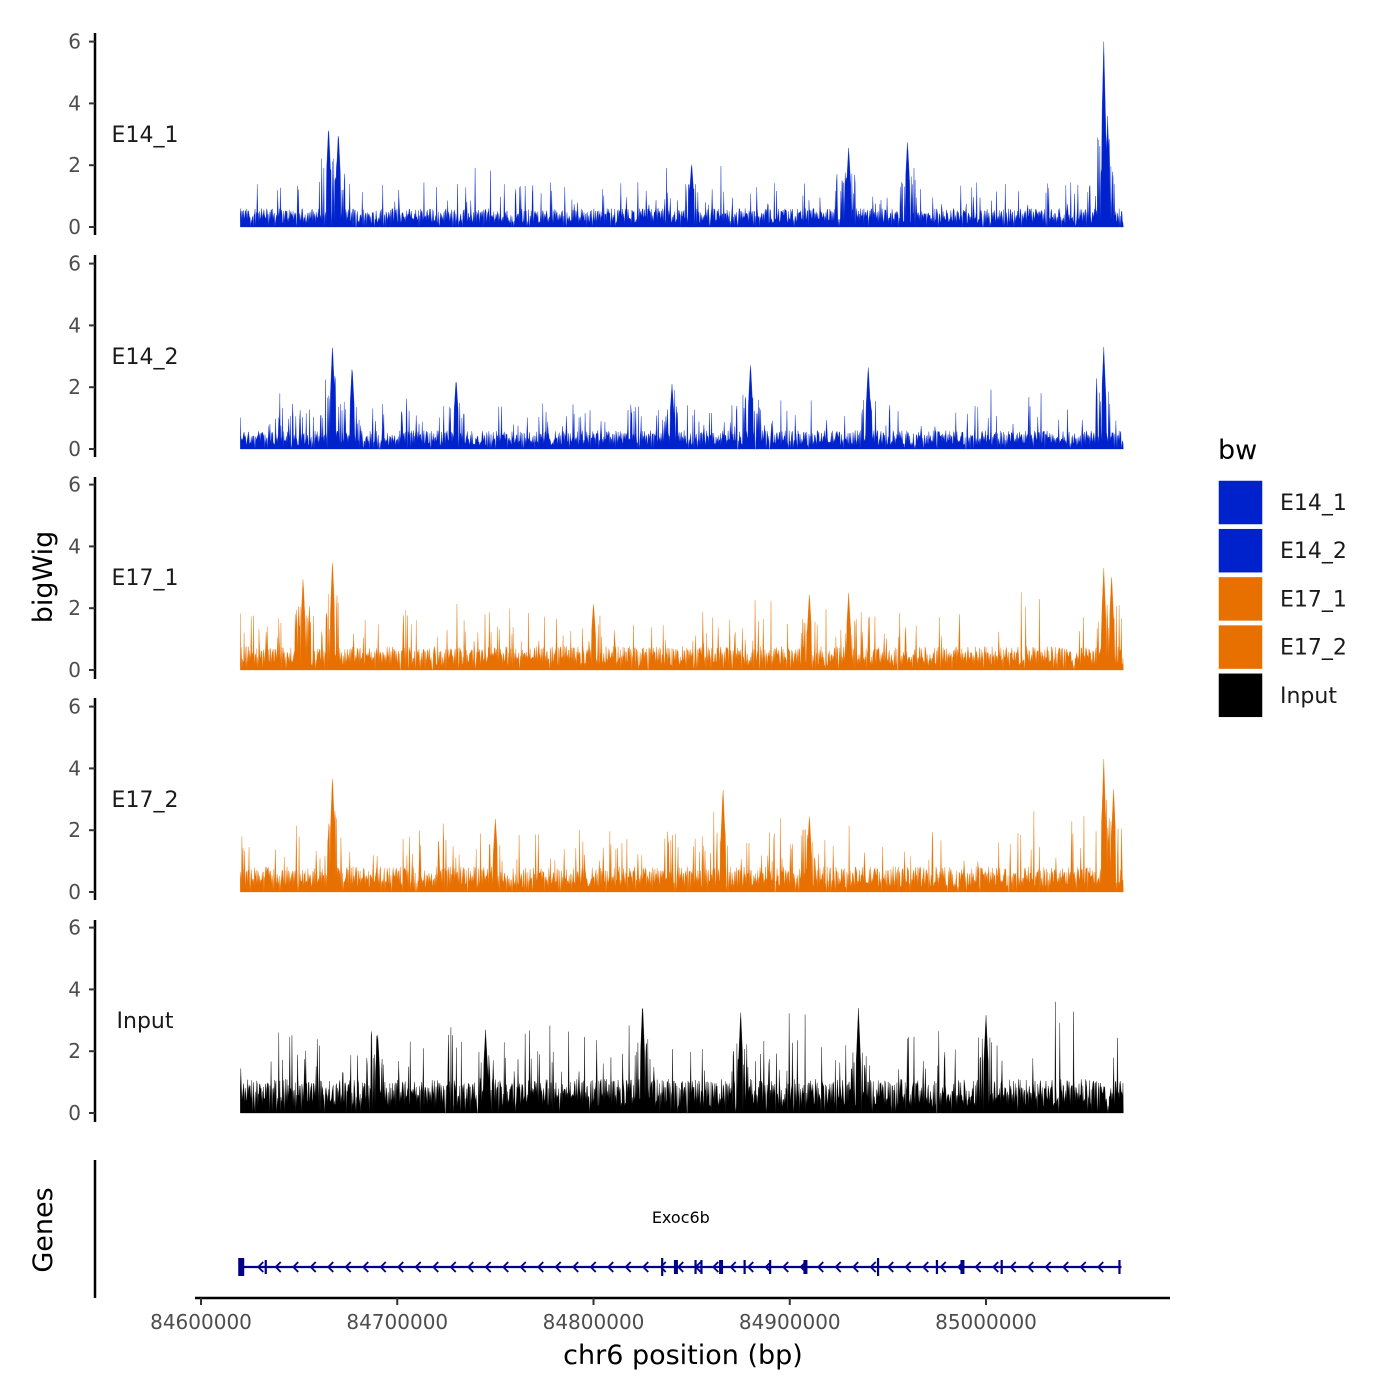  Describe the element at coordinates (790, 1322) in the screenshot. I see `x-tick-label: 84900000` at that location.